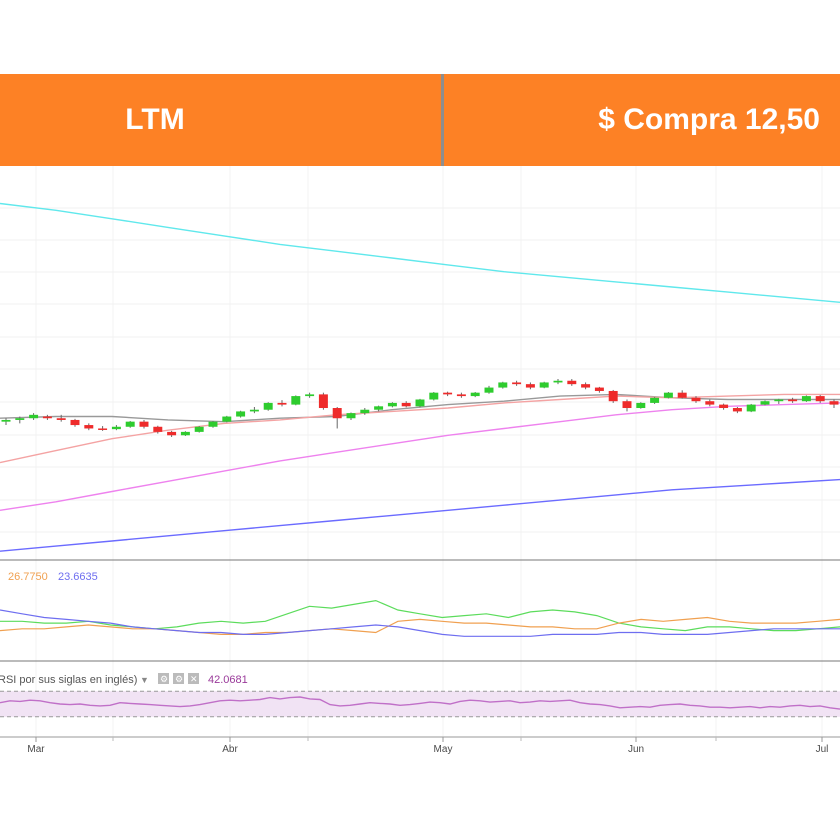  What do you see at coordinates (636, 749) in the screenshot?
I see `time-tick-label: Jun` at bounding box center [636, 749].